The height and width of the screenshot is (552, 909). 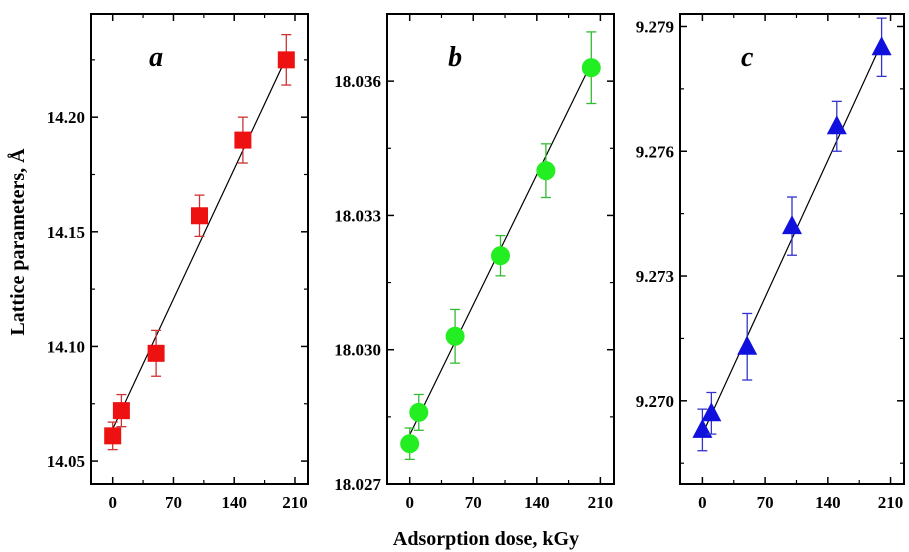 What do you see at coordinates (357, 484) in the screenshot?
I see `y-tick-label: 18.027` at bounding box center [357, 484].